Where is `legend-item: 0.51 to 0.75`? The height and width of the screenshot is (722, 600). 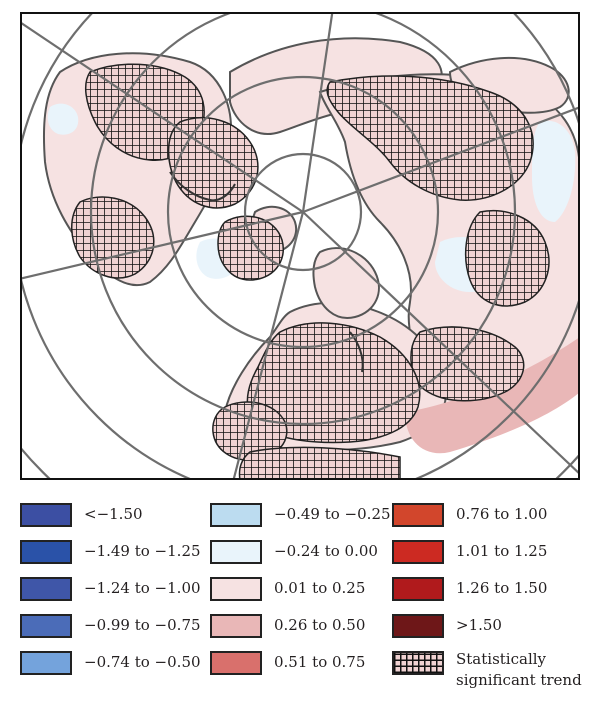 legend-item: 0.51 to 0.75 is located at coordinates (305, 663).